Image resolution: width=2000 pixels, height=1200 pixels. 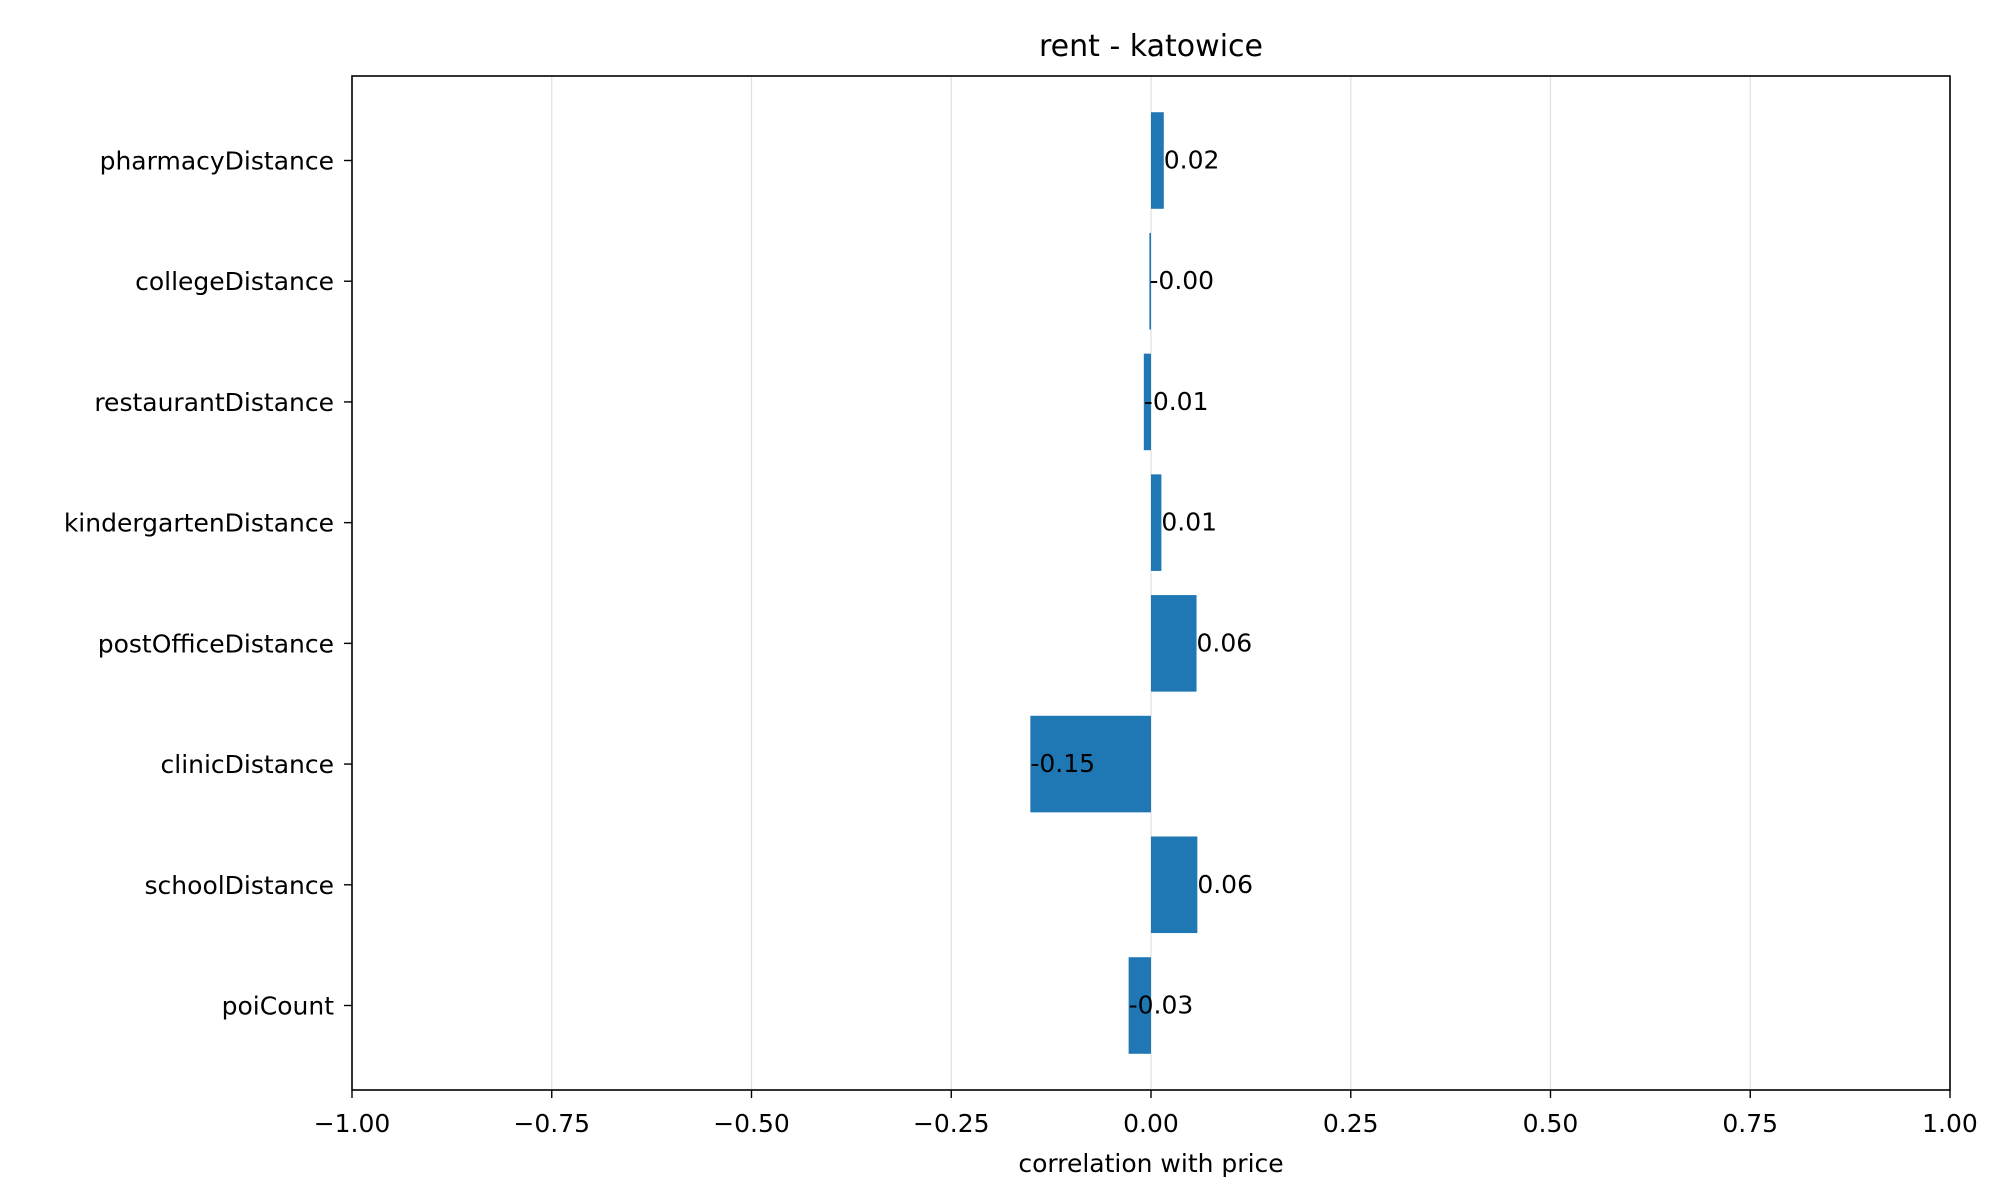 I want to click on bar-value-label: -0.15, so click(x=1062, y=763).